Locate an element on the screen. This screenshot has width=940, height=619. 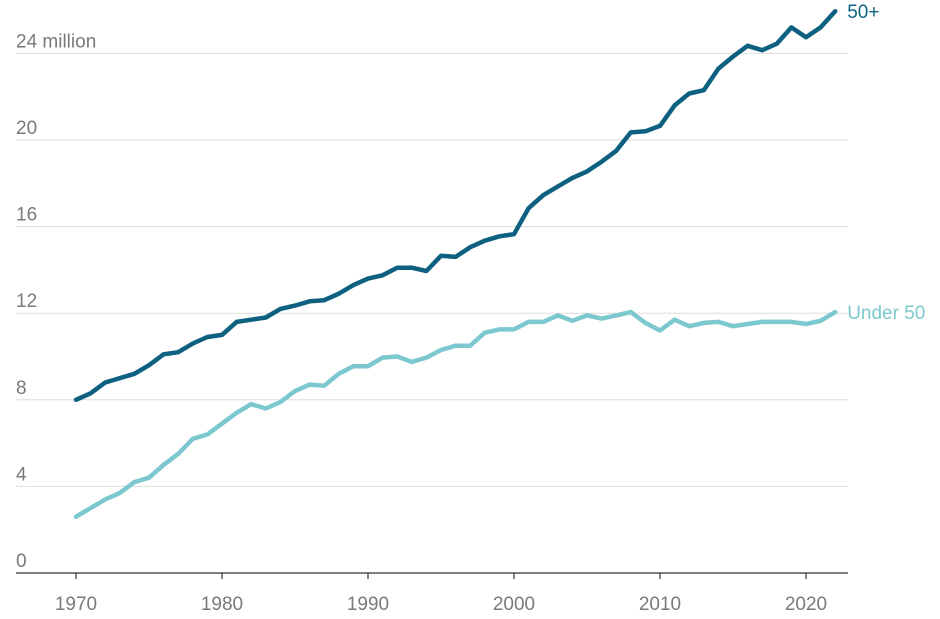
y-tick-label: 0 is located at coordinates (21, 561).